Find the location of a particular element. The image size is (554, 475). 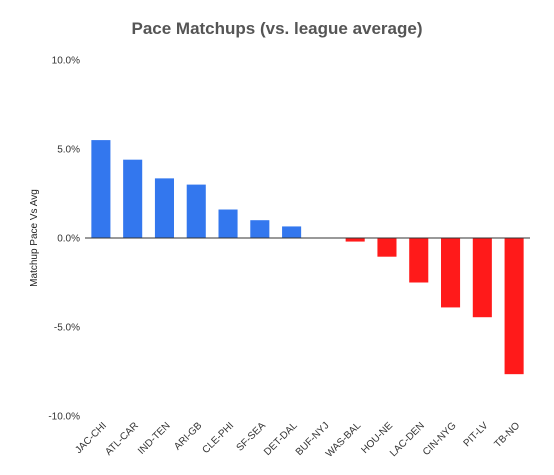

y-axis-ticks: 10.0% 5.0% 0.0% -5.0% -10.0% is located at coordinates (64, 239).